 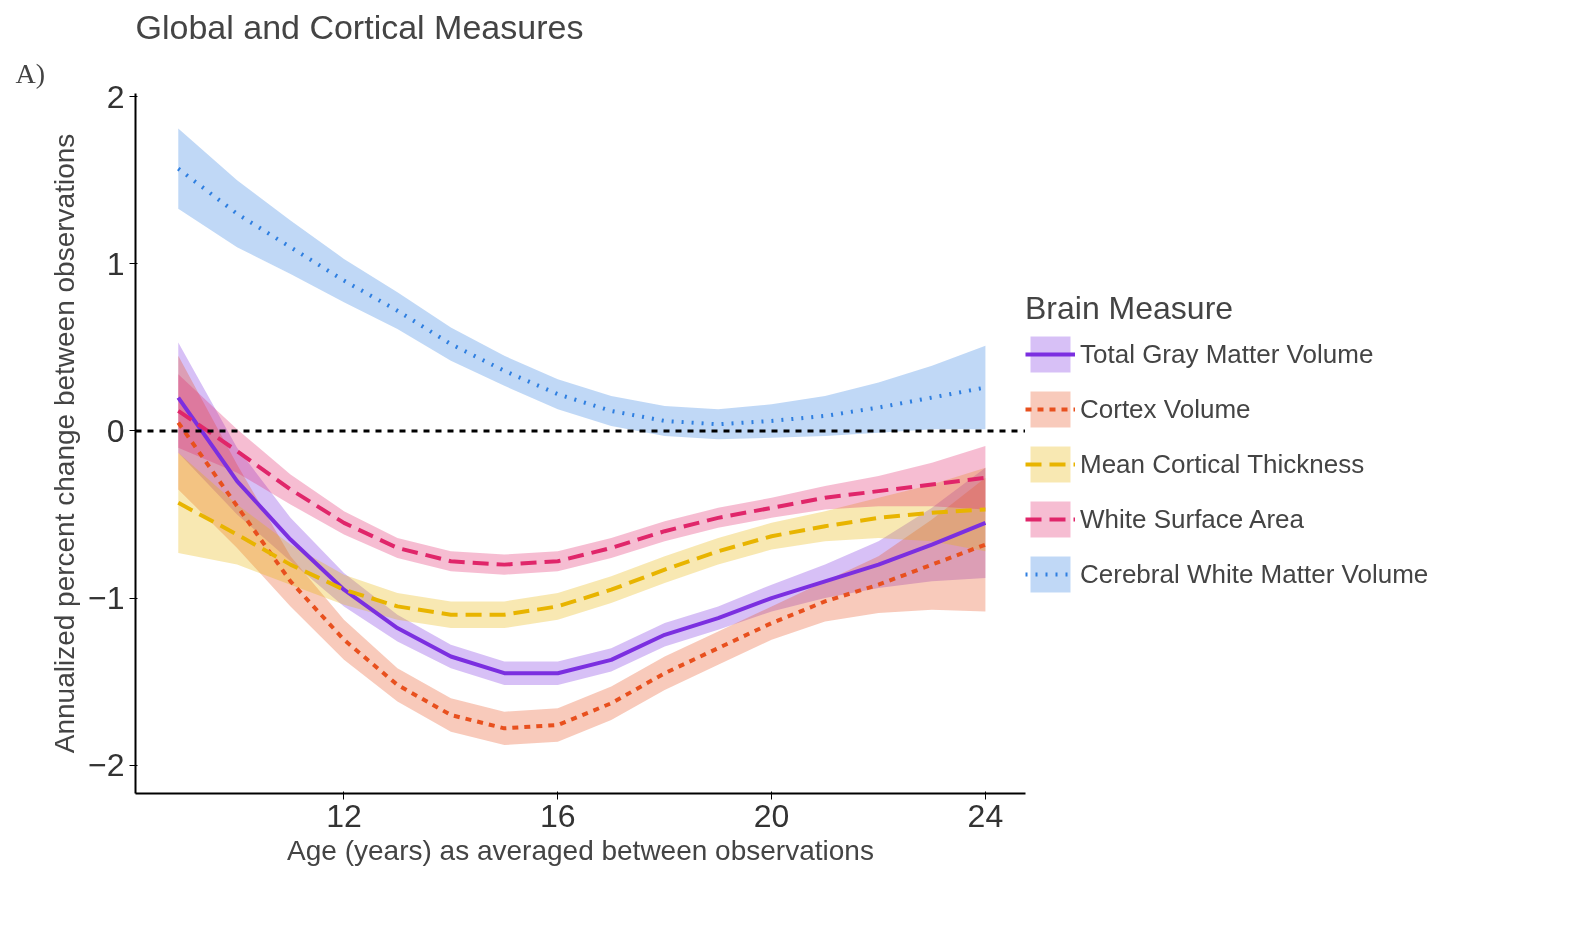 What do you see at coordinates (1192, 519) in the screenshot?
I see `legend-label: White Surface Area` at bounding box center [1192, 519].